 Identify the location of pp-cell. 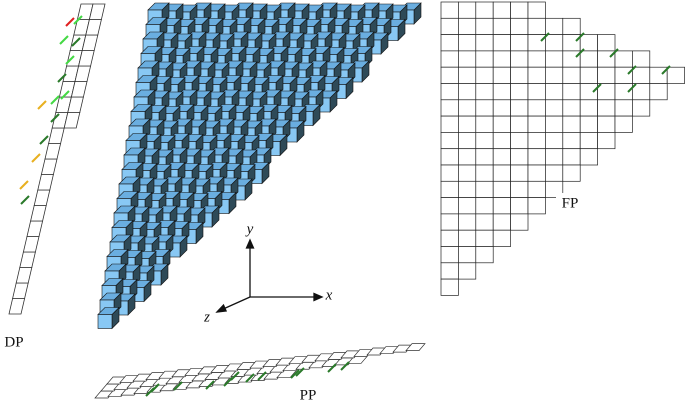
(415, 347).